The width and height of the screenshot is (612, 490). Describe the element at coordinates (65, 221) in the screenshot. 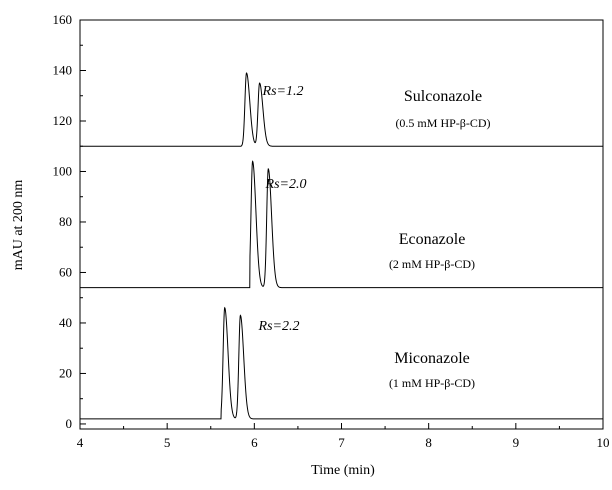

I see `y-tick-label: 80` at that location.